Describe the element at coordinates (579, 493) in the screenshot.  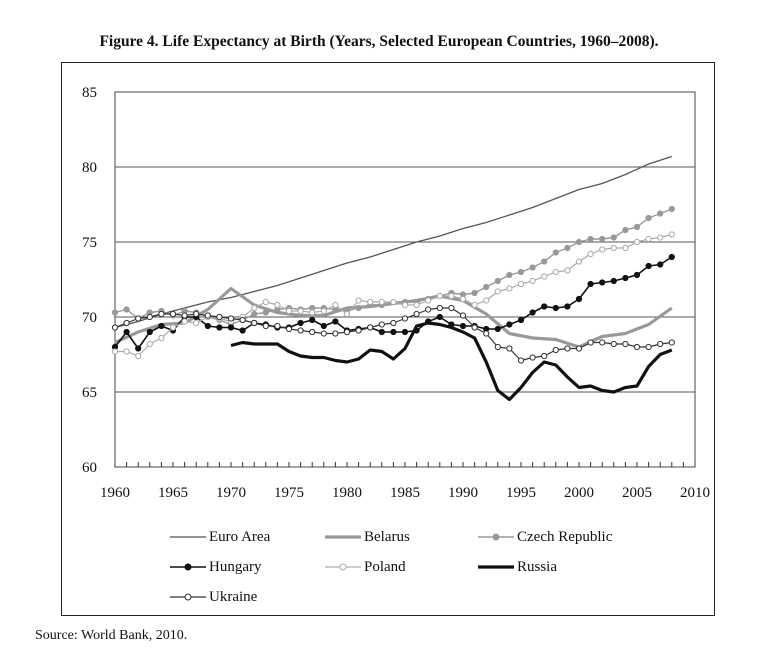
I see `x-tick-label: 2000` at that location.